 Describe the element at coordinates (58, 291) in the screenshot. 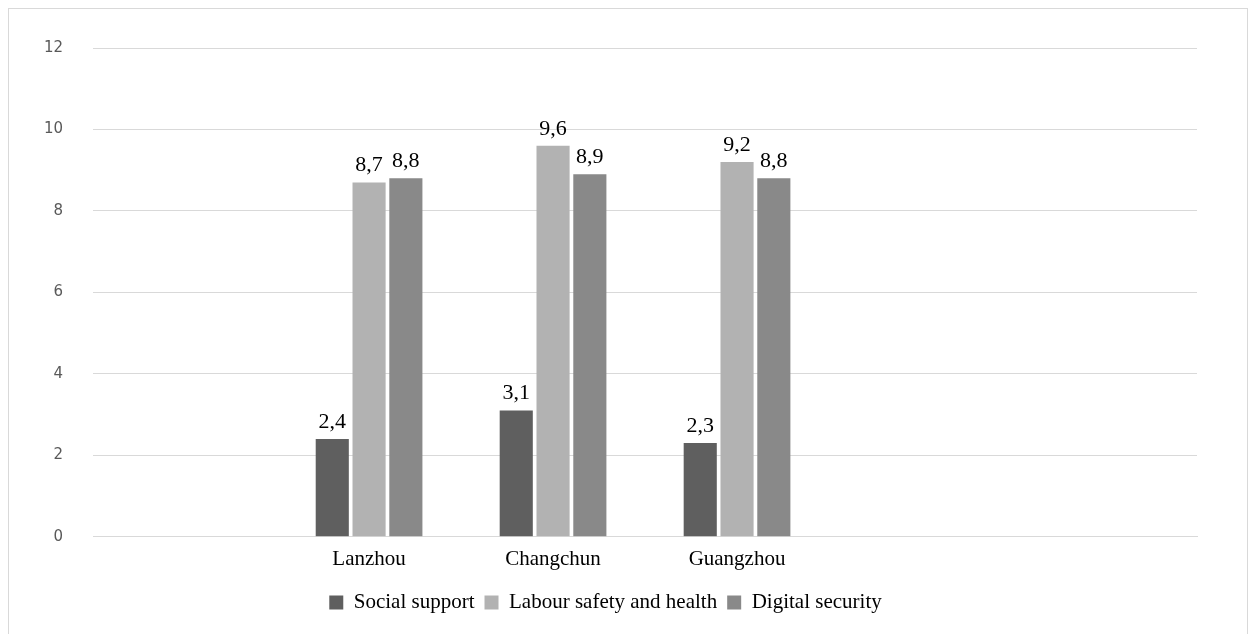

I see `y-tick-label: 6` at that location.